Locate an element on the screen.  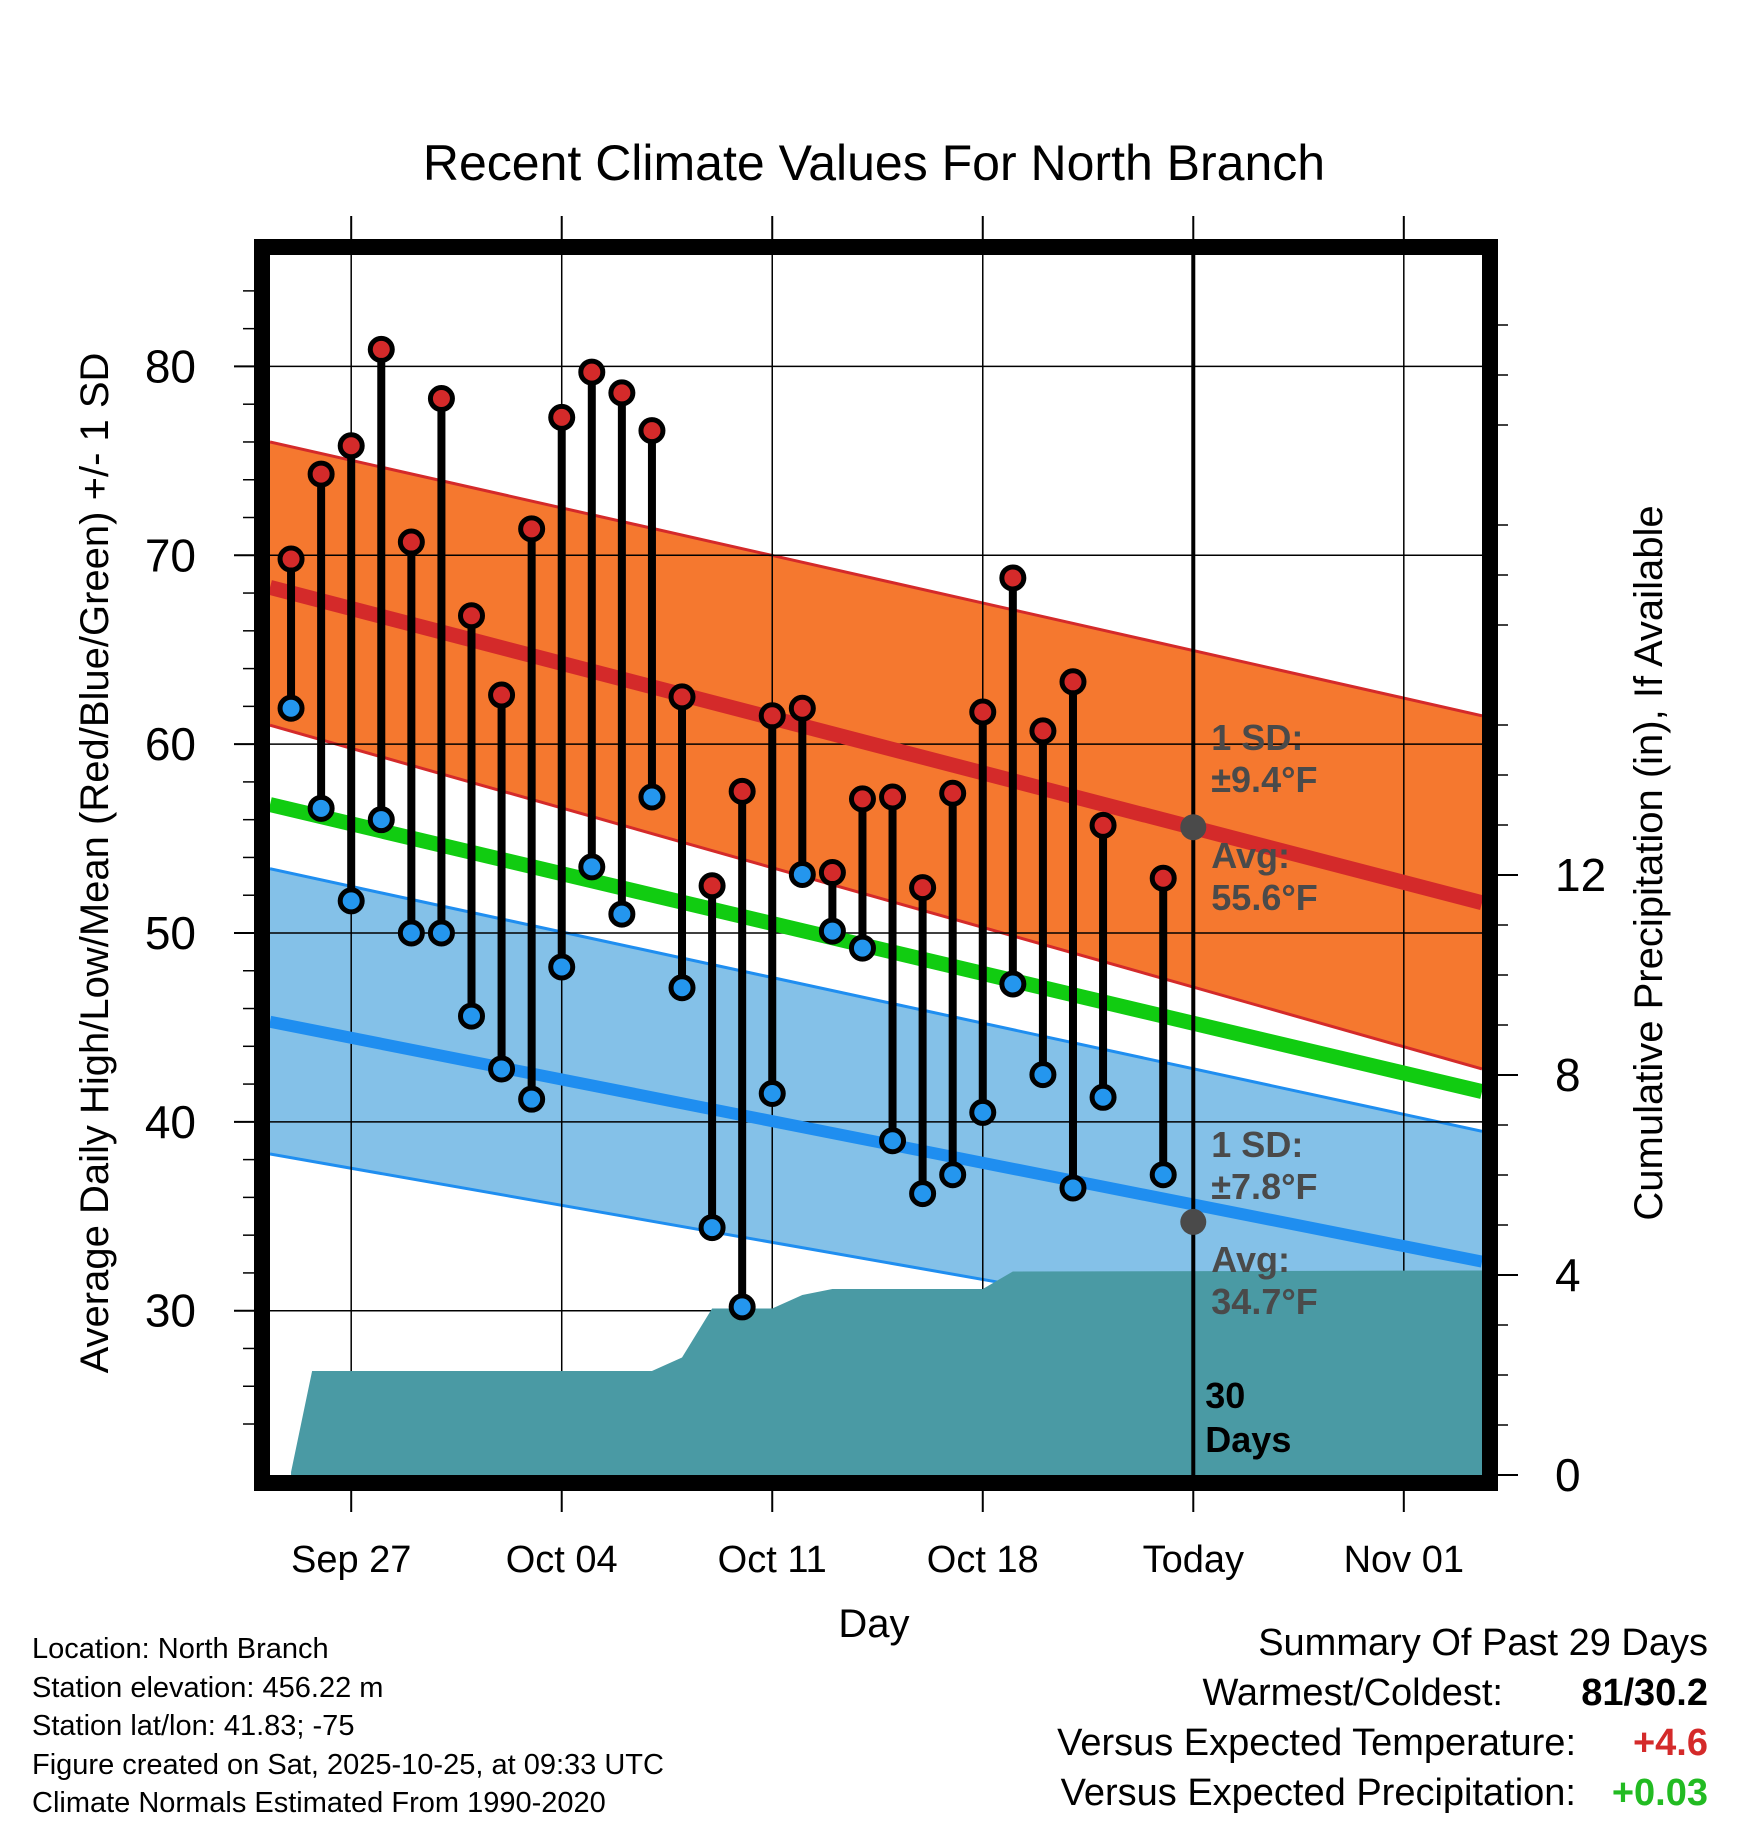
x-tick-label-3: Oct 18 is located at coordinates (983, 1560).